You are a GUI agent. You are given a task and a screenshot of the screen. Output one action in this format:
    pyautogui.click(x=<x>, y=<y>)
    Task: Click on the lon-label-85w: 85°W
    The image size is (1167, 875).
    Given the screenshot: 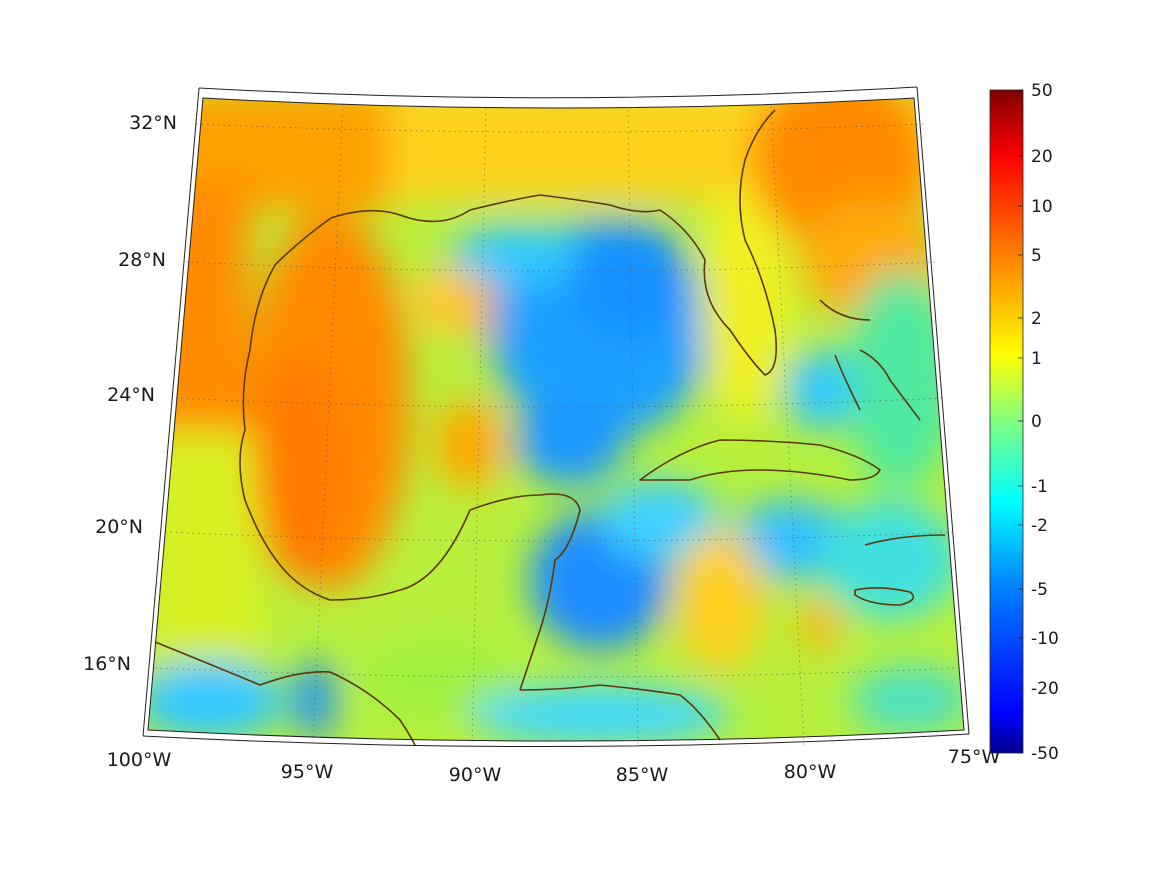 What is the action you would take?
    pyautogui.click(x=642, y=775)
    